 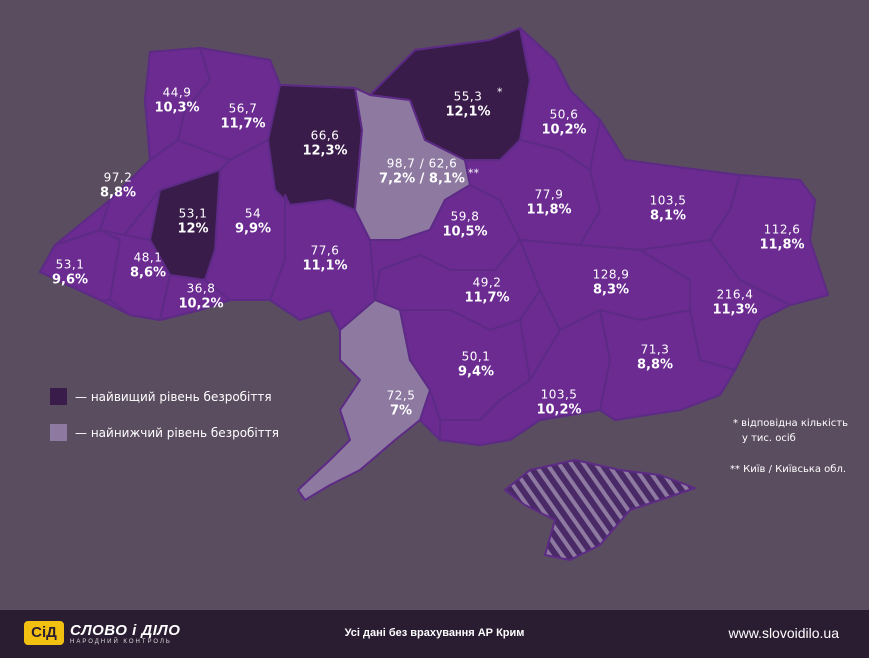 What do you see at coordinates (769, 438) in the screenshot?
I see `note-line-2: у тис. осіб` at bounding box center [769, 438].